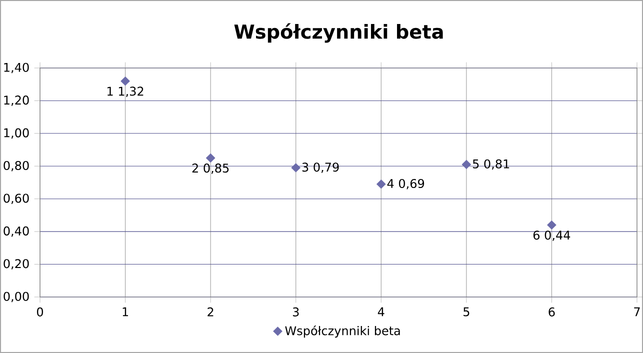 Image resolution: width=643 pixels, height=353 pixels. What do you see at coordinates (16, 101) in the screenshot?
I see `y-tick-label: 1,20` at bounding box center [16, 101].